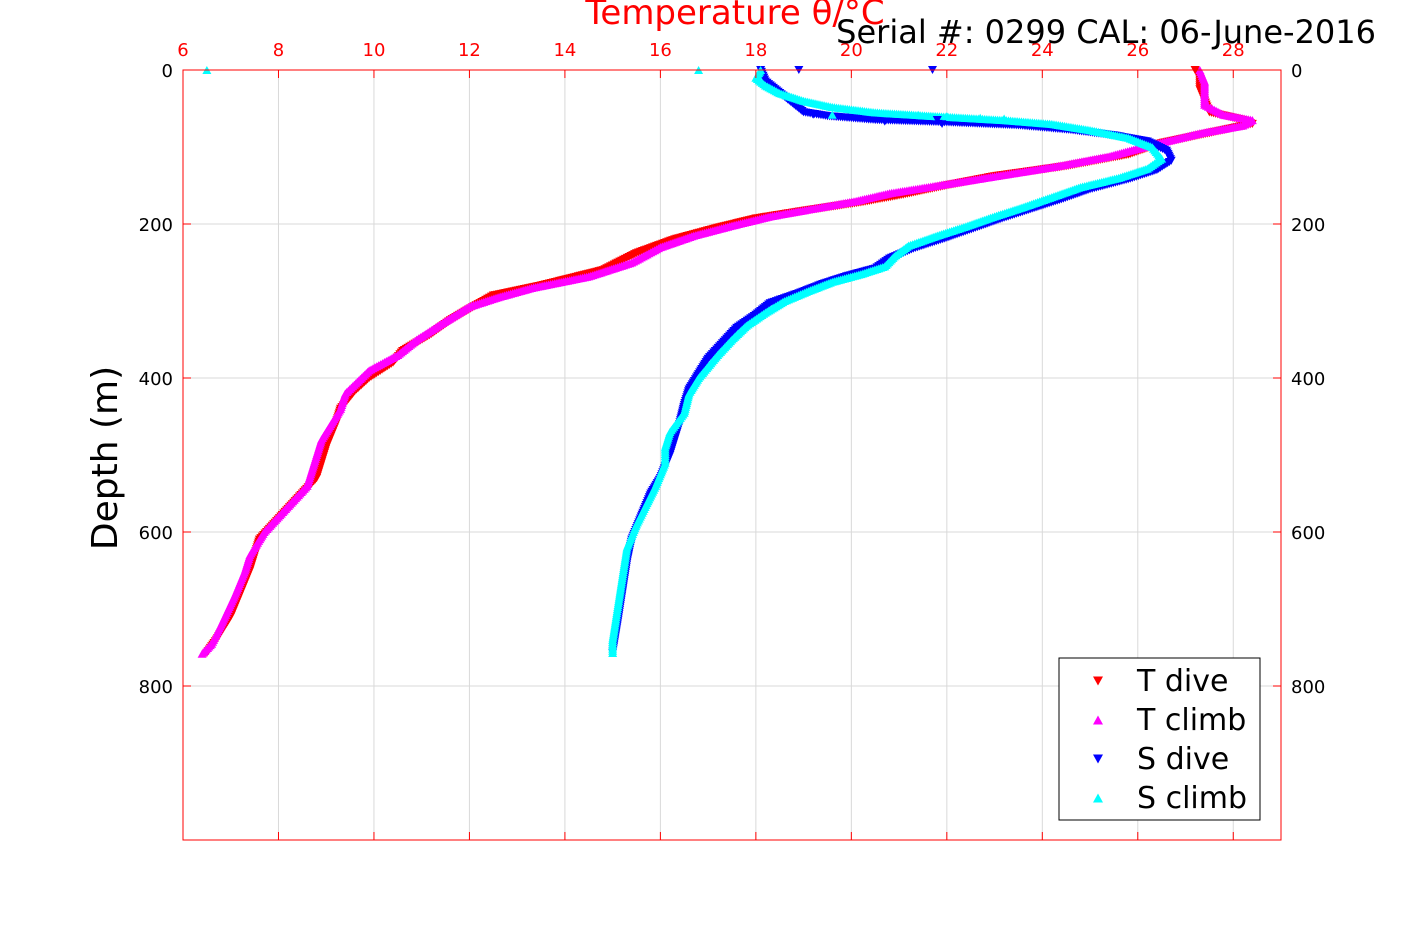  Describe the element at coordinates (105, 458) in the screenshot. I see `y-axis-label: Depth (m)` at that location.